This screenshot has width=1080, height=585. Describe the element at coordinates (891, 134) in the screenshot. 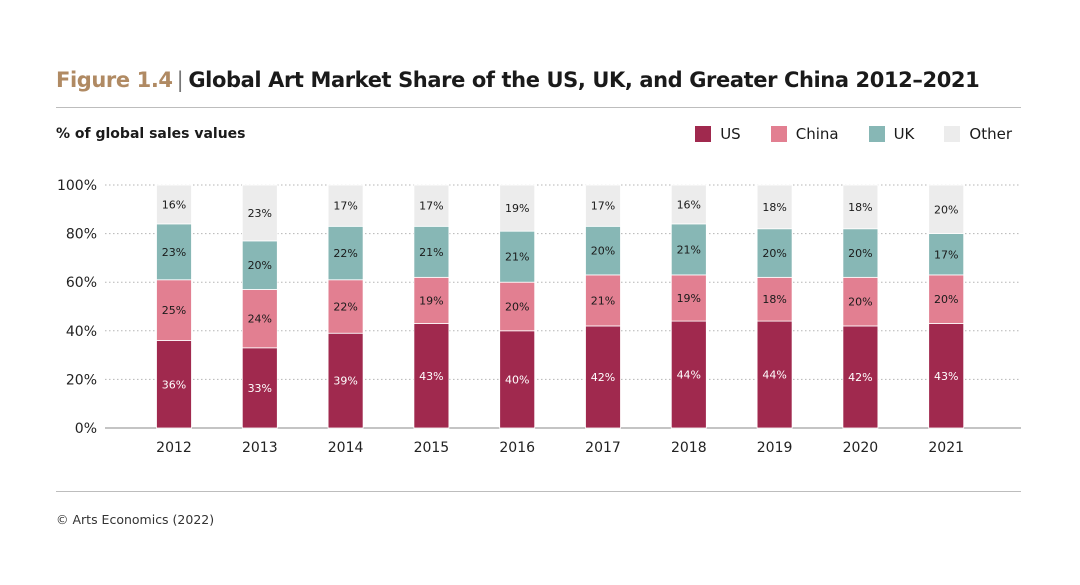

I see `legend-item-uk: UK` at that location.